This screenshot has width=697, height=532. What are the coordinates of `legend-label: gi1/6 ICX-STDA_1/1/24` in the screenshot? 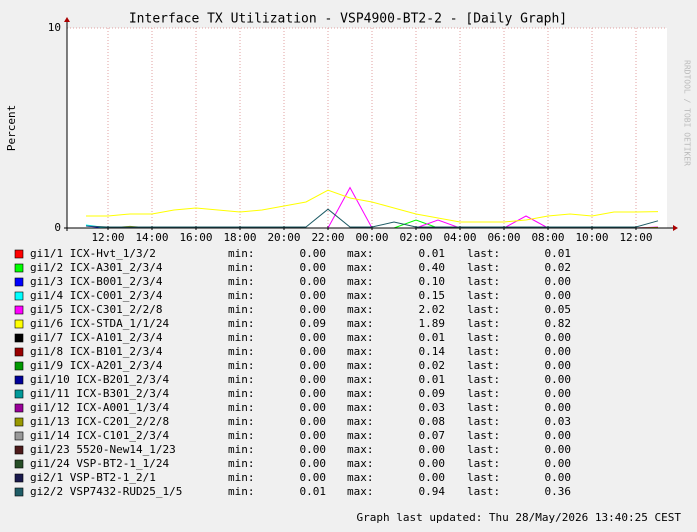 It's located at (99, 323).